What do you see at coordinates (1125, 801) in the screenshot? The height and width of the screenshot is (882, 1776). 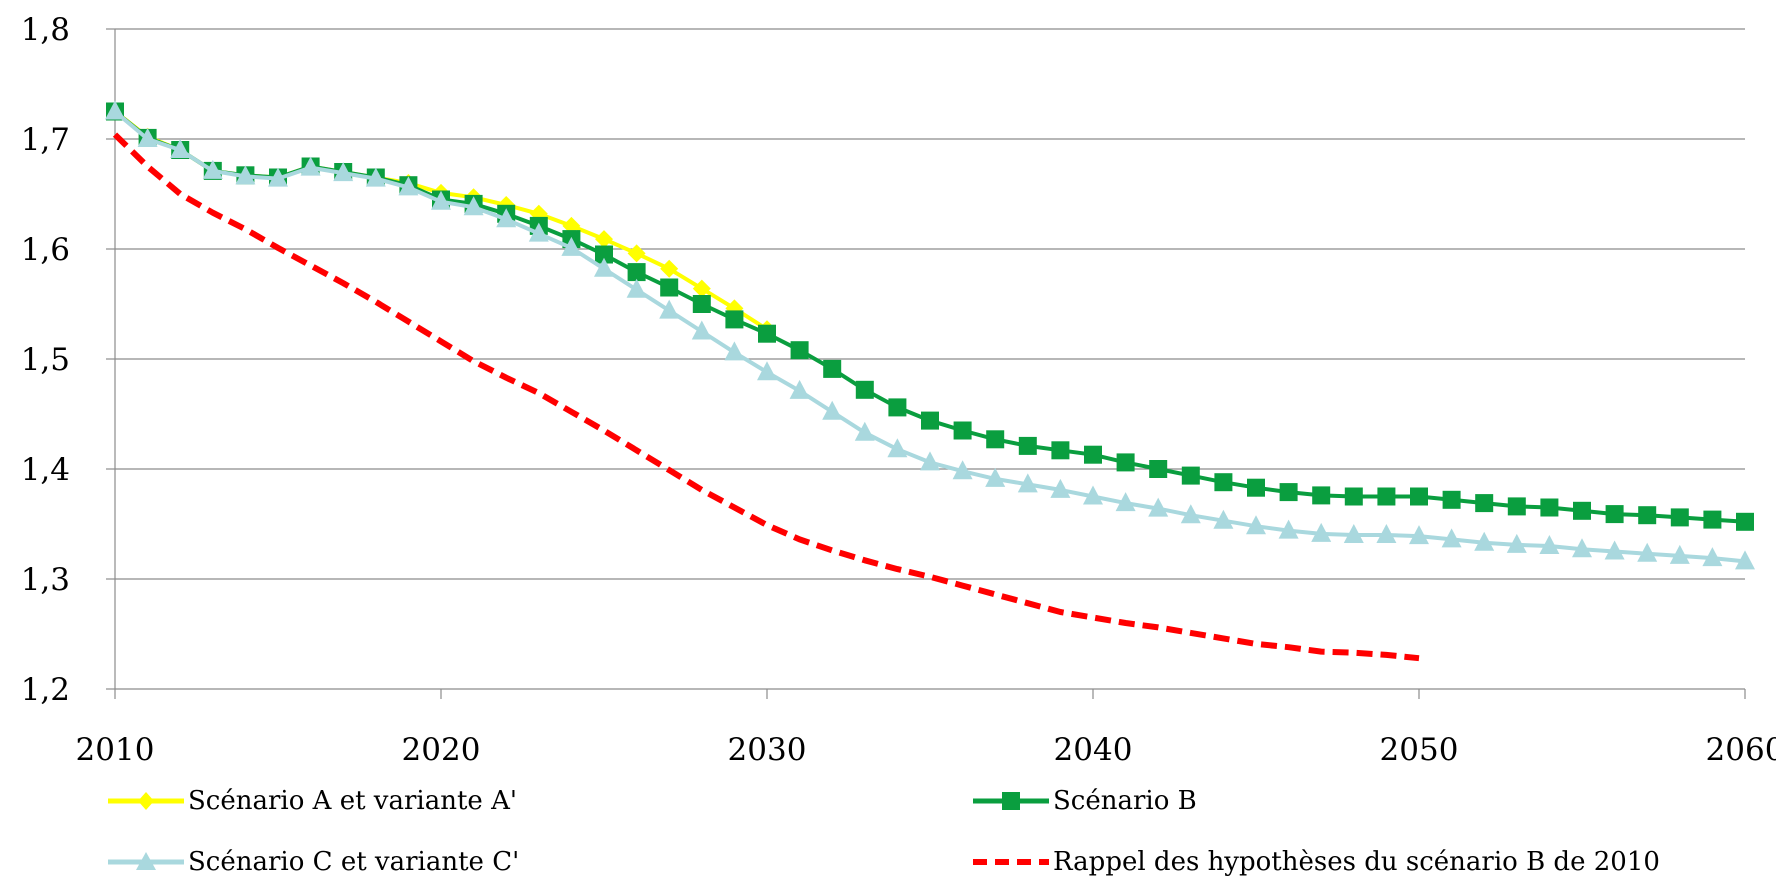 I see `legend-label-scenario-b: Scénario B` at bounding box center [1125, 801].